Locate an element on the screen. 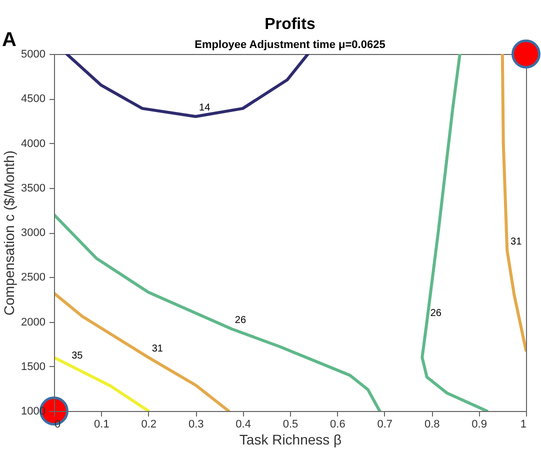  x-tick-label: 0.7 is located at coordinates (385, 424).